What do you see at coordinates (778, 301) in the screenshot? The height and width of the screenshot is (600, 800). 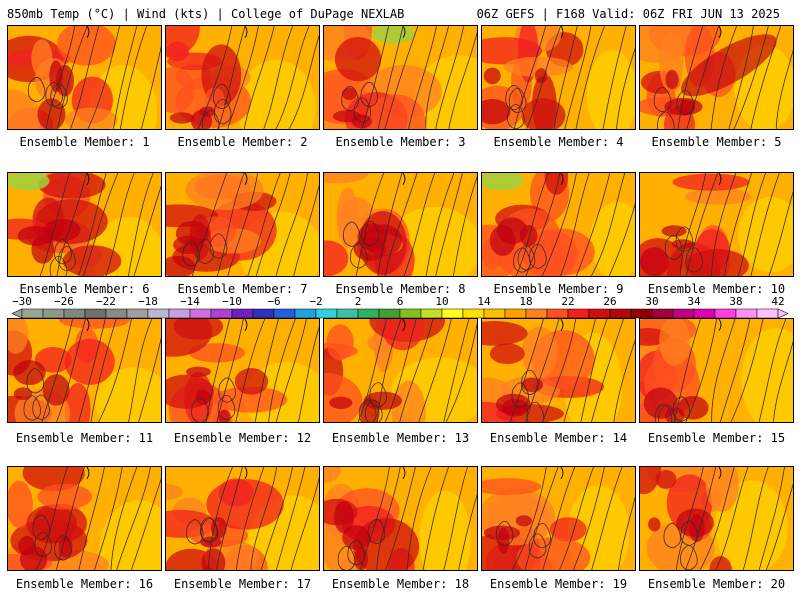 I see `colorbar-tick-label: 42` at bounding box center [778, 301].